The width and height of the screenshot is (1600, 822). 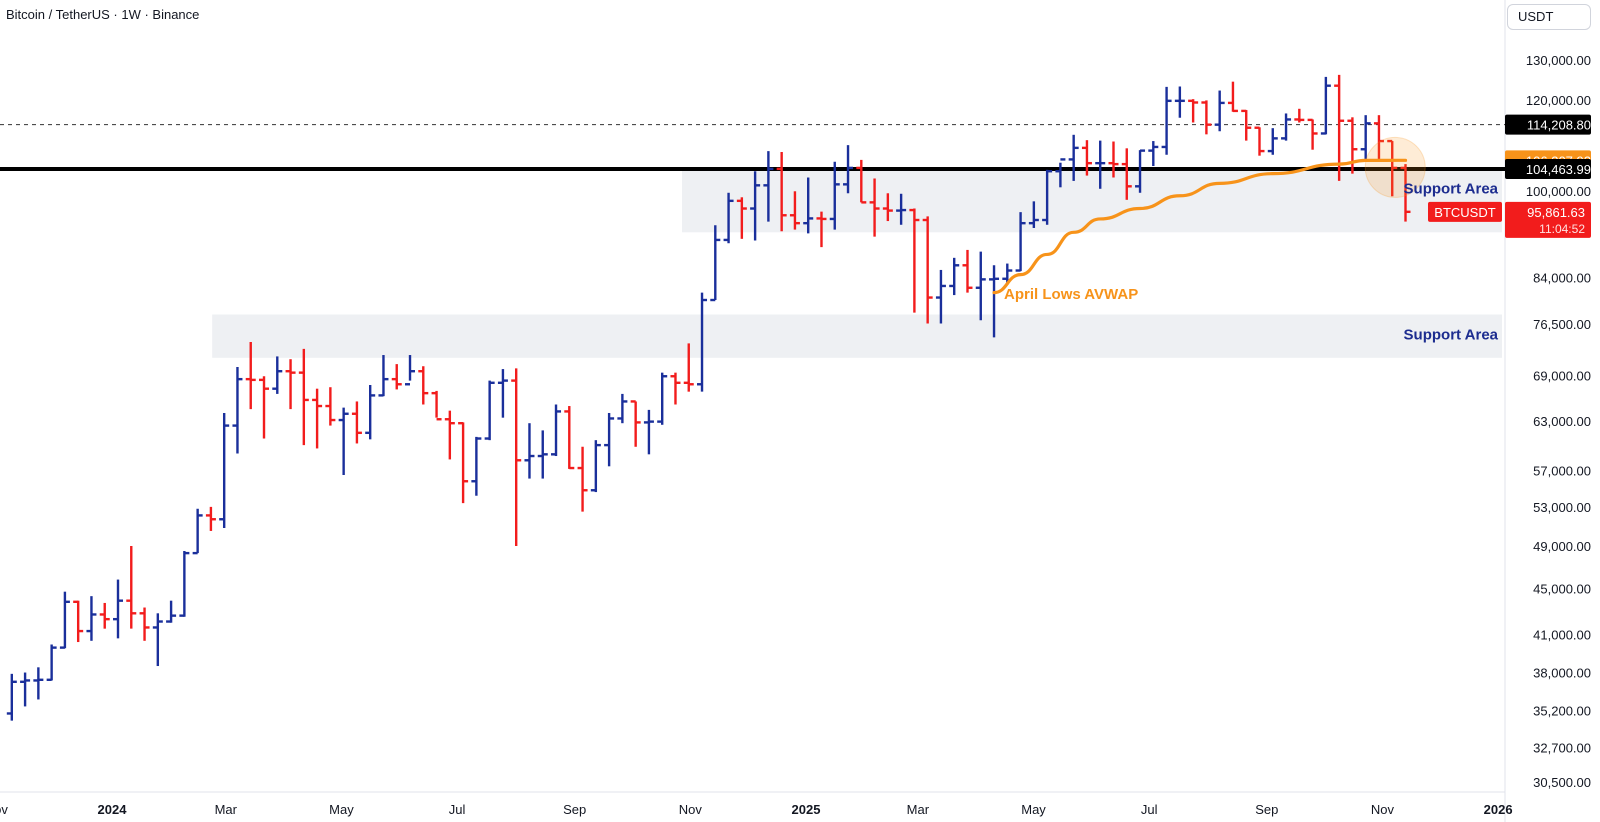 I want to click on avwap-line, so click(x=1200, y=226).